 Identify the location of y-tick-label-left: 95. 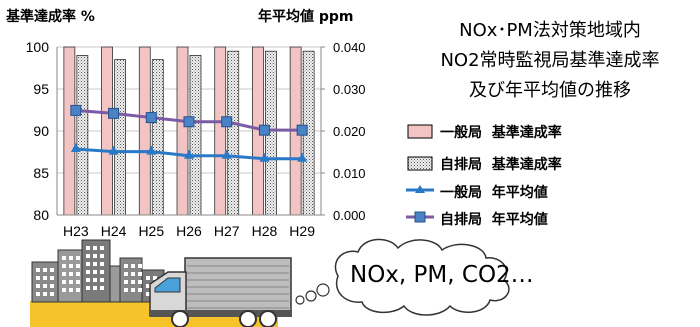
(41, 89).